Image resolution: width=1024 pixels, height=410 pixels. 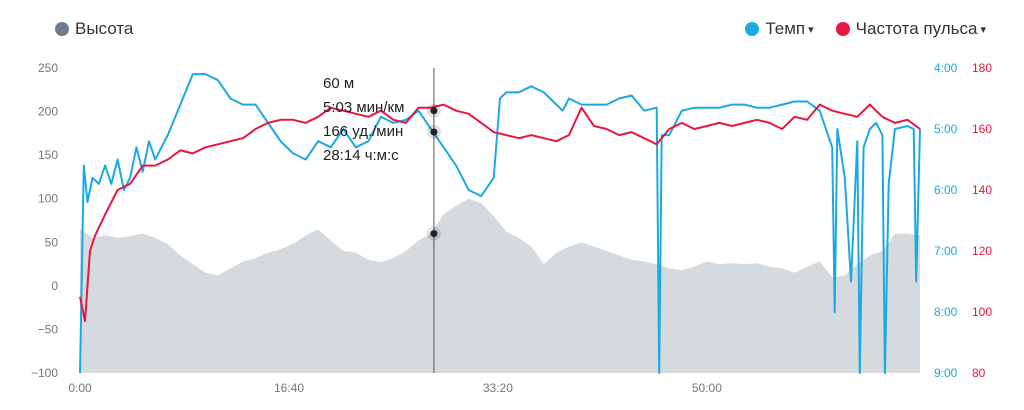 What do you see at coordinates (289, 388) in the screenshot?
I see `x-axis-tick-label: 16:40` at bounding box center [289, 388].